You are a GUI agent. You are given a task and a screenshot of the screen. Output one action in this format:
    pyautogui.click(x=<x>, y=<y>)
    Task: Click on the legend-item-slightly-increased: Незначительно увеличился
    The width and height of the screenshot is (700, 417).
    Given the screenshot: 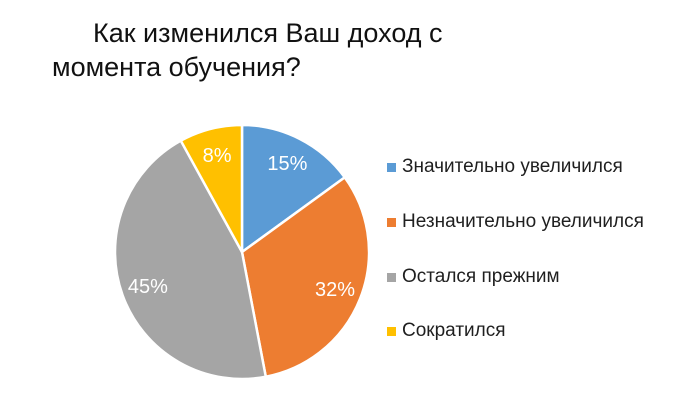 What is the action you would take?
    pyautogui.click(x=515, y=222)
    